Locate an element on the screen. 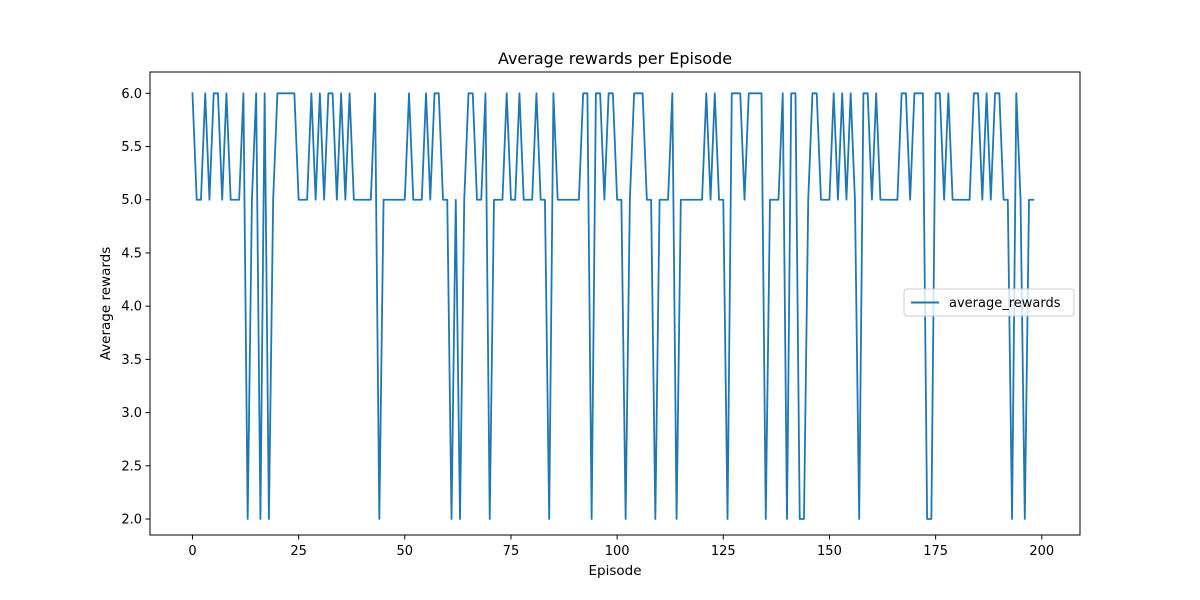  legend: average_rewards is located at coordinates (989, 302).